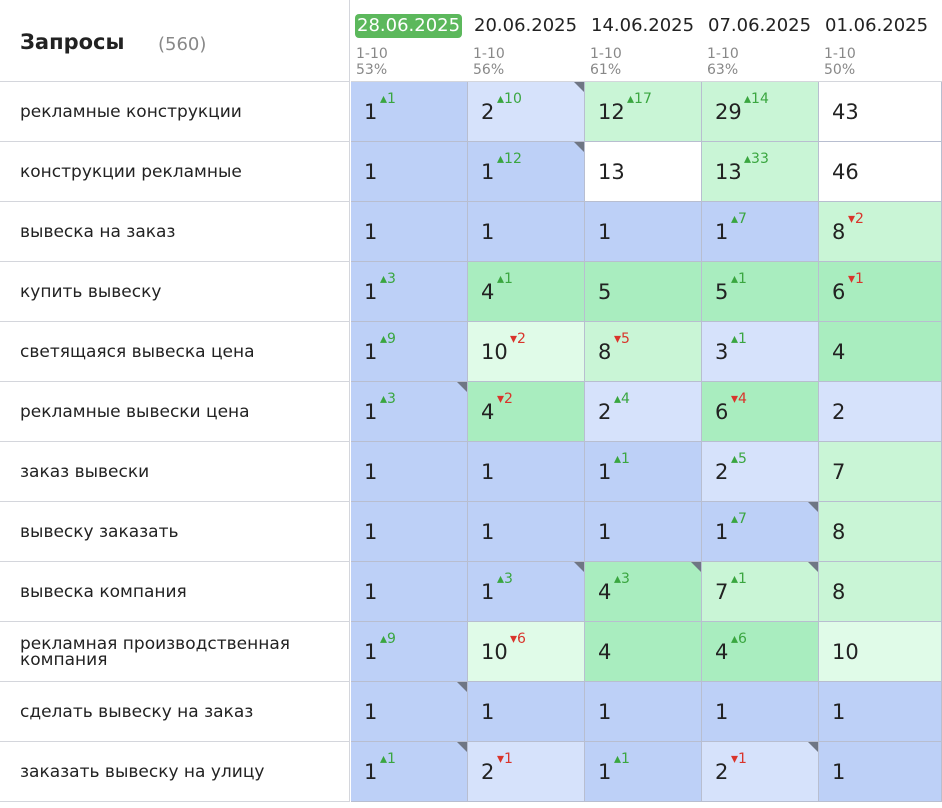 This screenshot has width=942, height=808. What do you see at coordinates (175, 41) in the screenshot?
I see `queries-header: Запросы (560)` at bounding box center [175, 41].